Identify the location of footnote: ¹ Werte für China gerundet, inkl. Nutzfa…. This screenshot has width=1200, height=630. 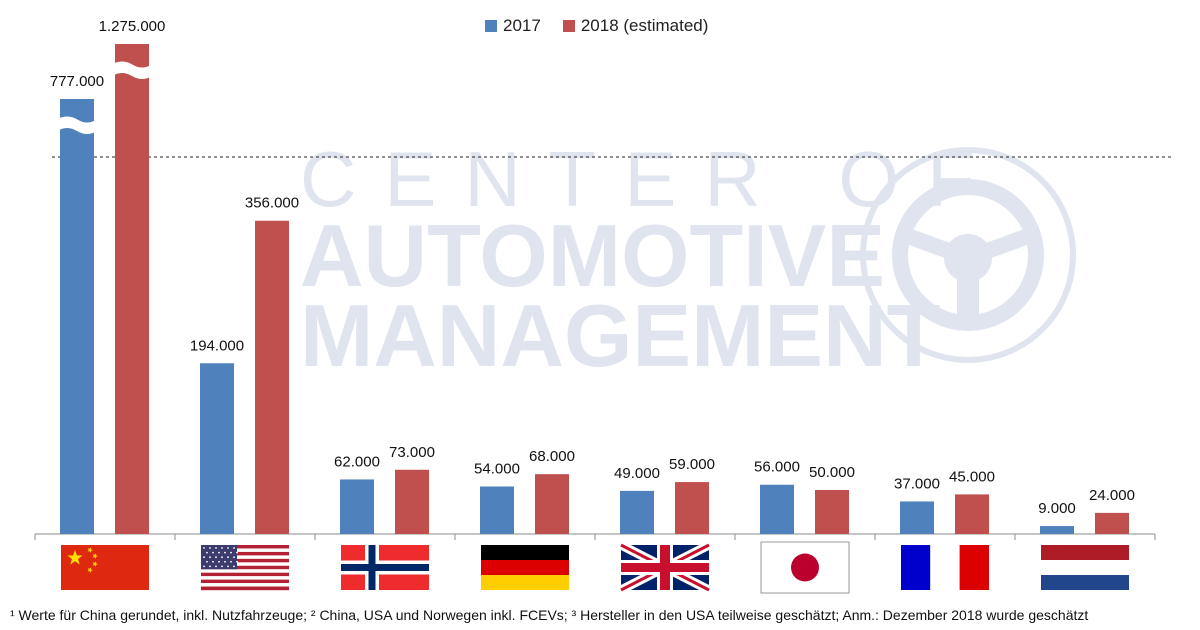
(549, 615).